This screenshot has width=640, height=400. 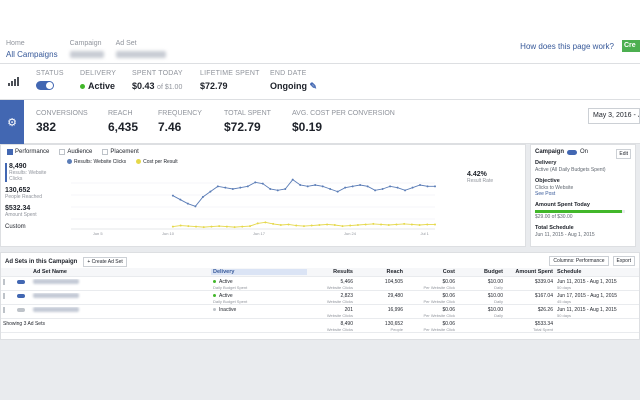 I want to click on campaign-toggle, so click(x=572, y=152).